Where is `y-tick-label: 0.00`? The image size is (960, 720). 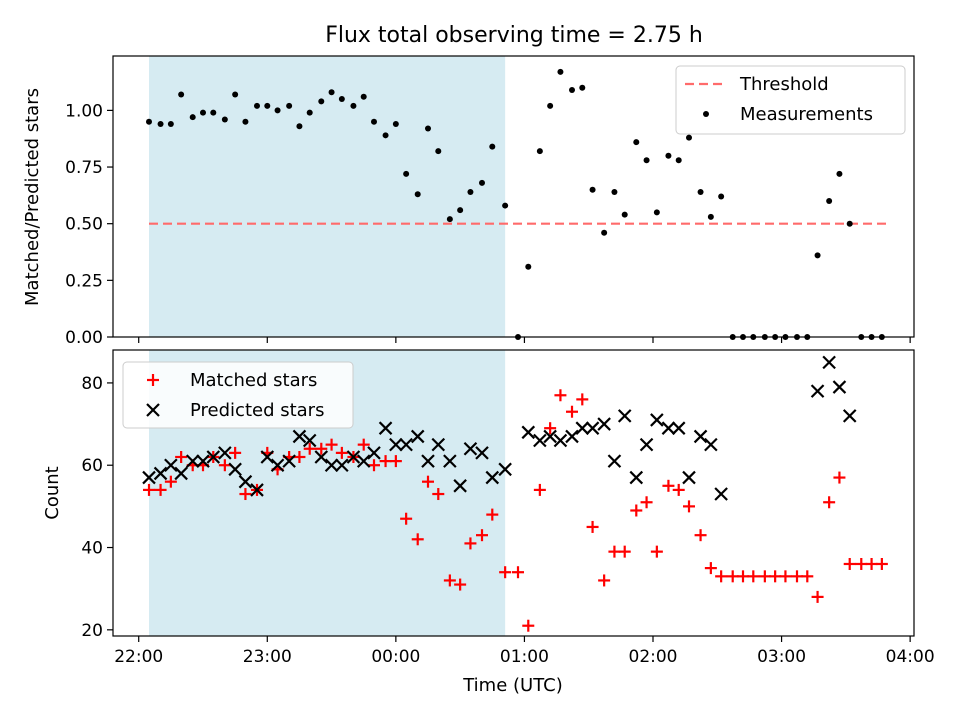 y-tick-label: 0.00 is located at coordinates (84, 338).